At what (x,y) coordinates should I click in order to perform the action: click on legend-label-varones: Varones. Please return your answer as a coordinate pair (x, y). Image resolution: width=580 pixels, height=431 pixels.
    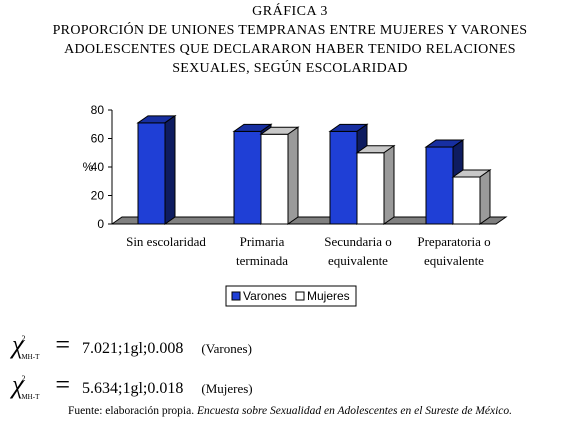
    Looking at the image, I should click on (265, 296).